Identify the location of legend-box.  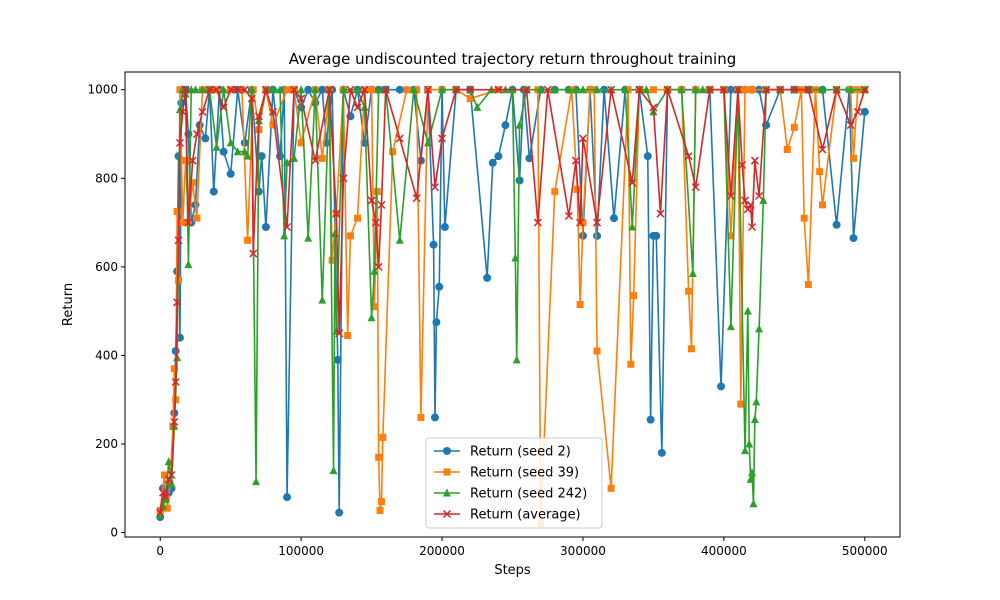
(514, 483).